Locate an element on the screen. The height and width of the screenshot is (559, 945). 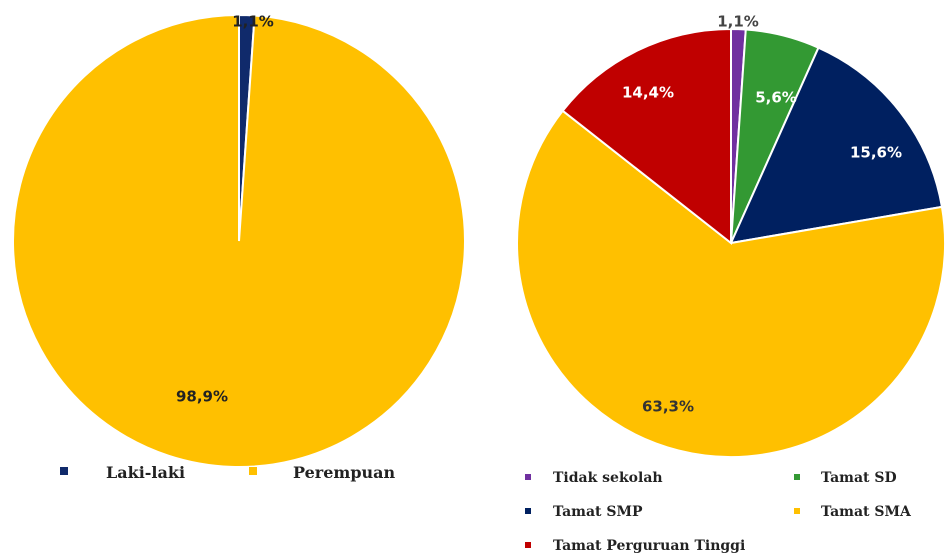
pie-1-legend-label: Tamat SMP is located at coordinates (598, 512).